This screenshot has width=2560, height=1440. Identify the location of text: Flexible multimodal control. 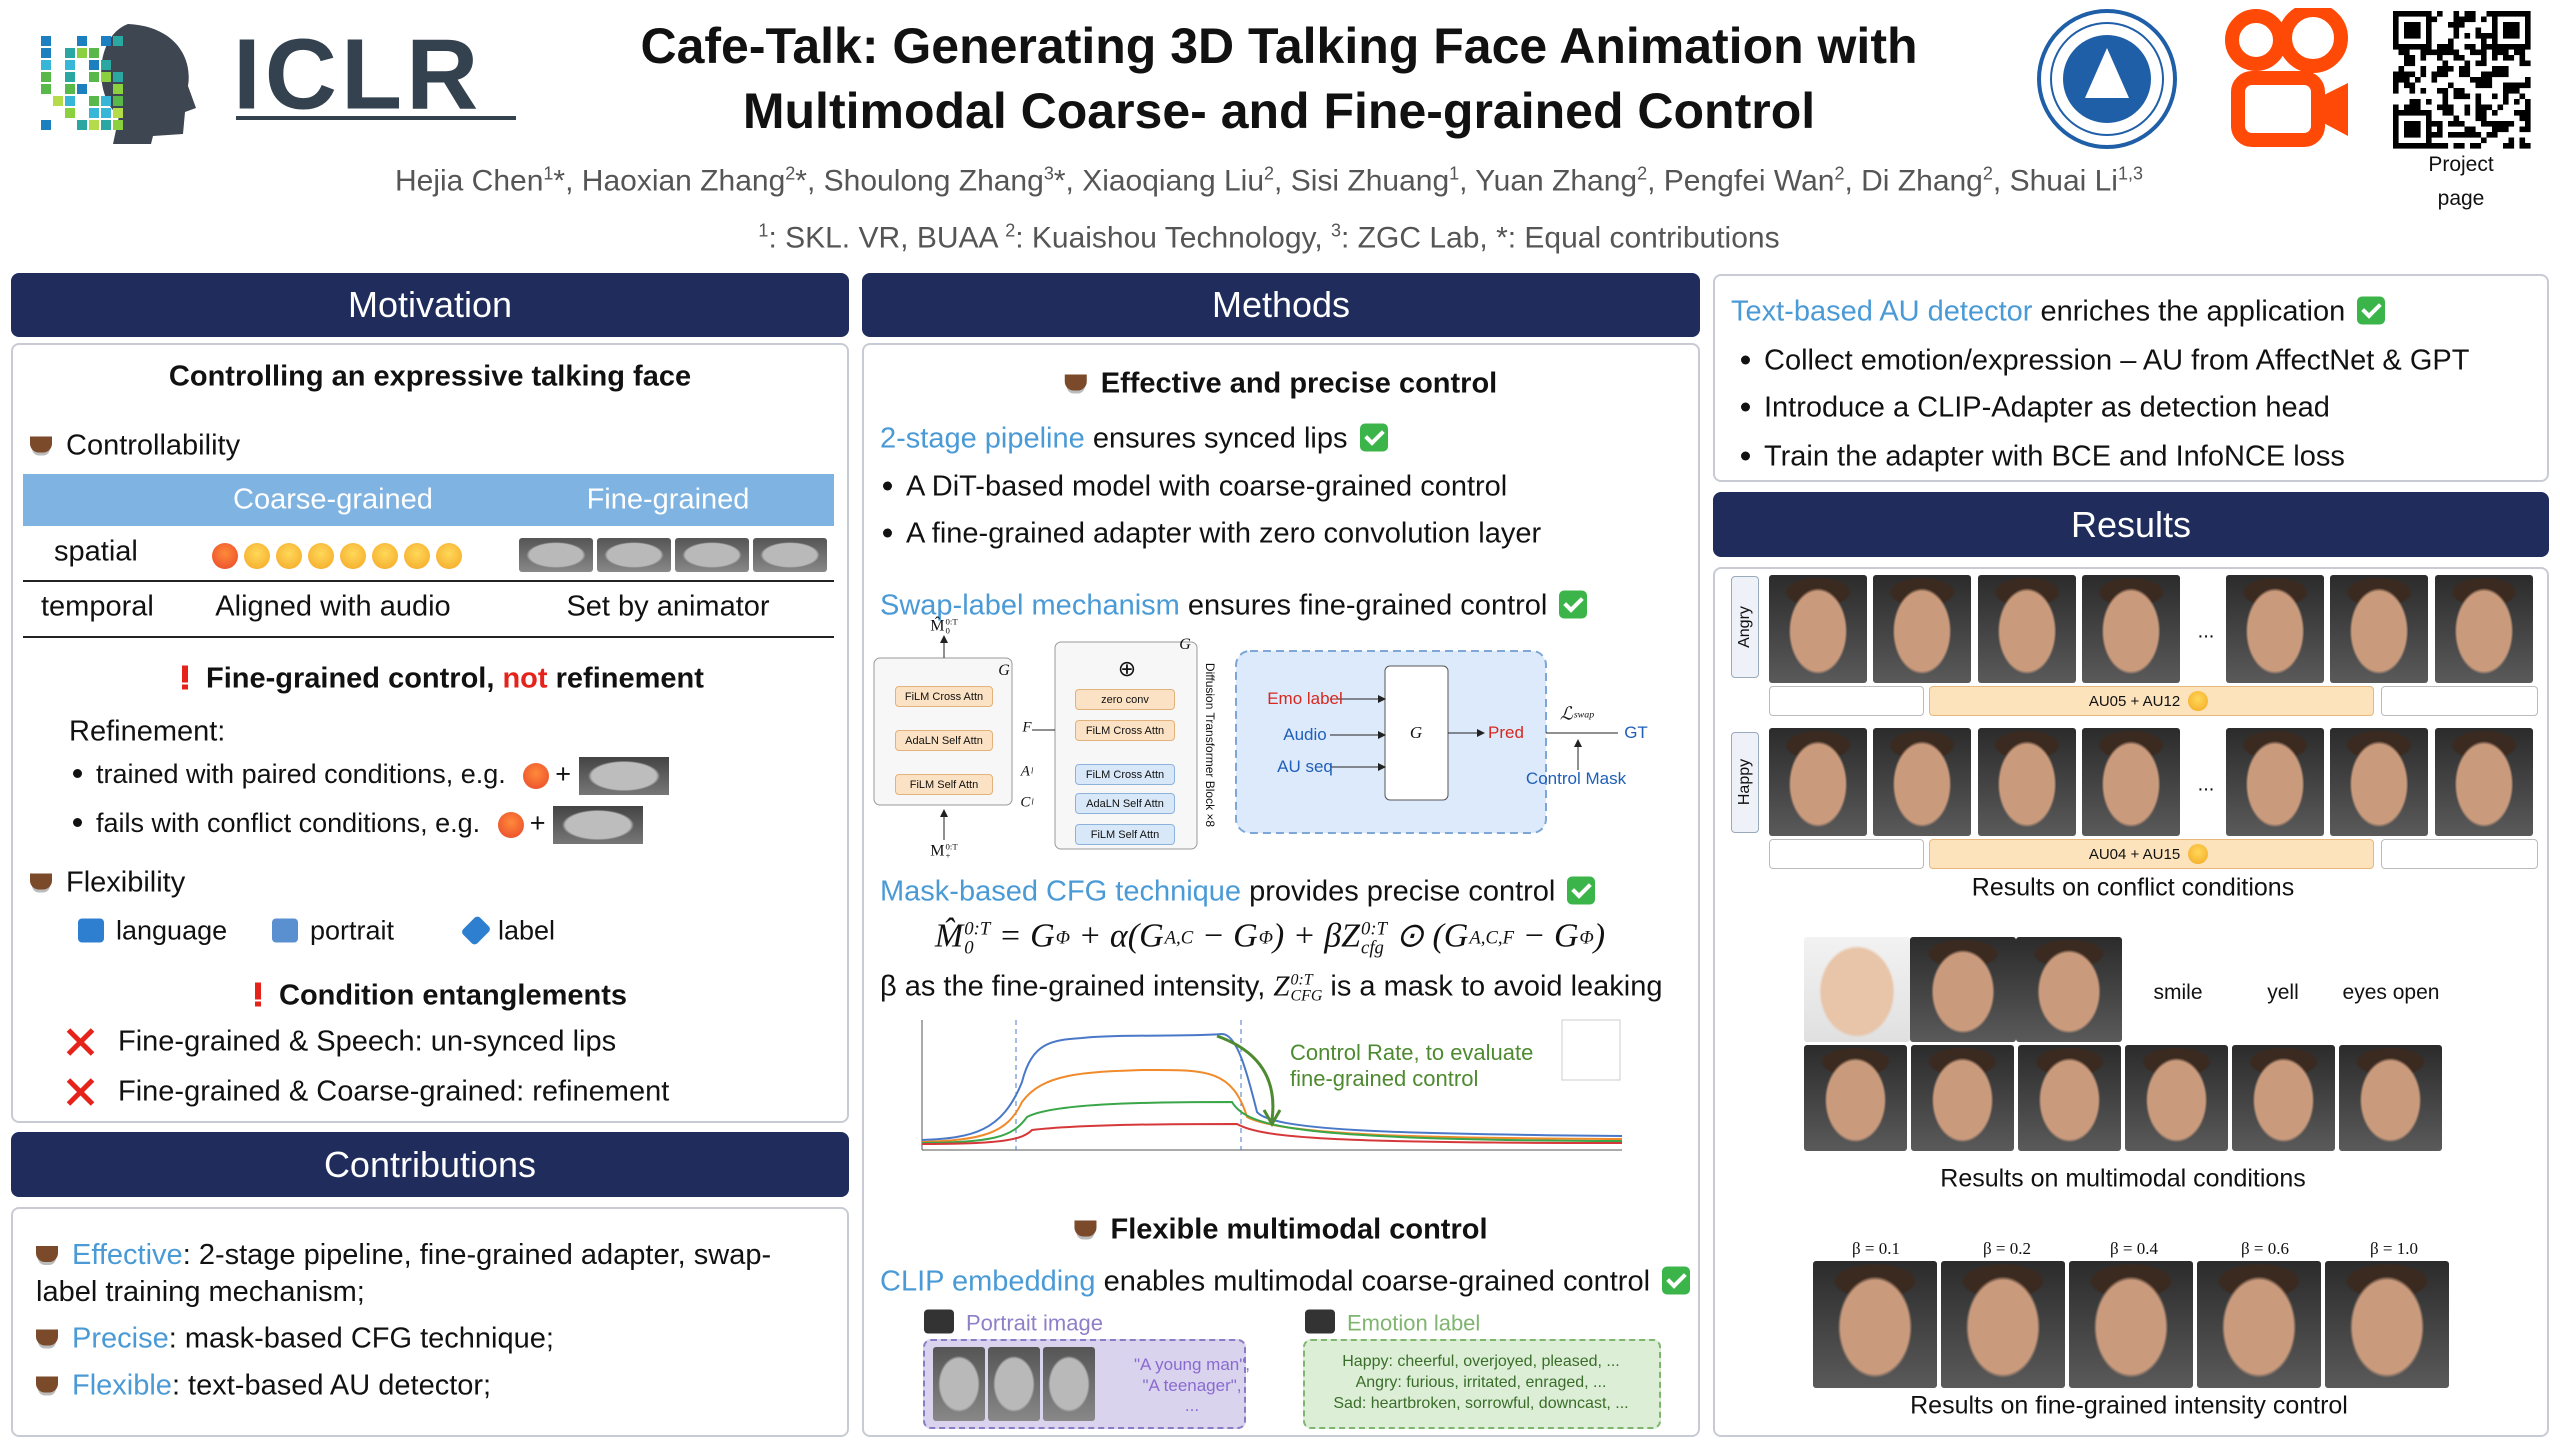
(1299, 1229).